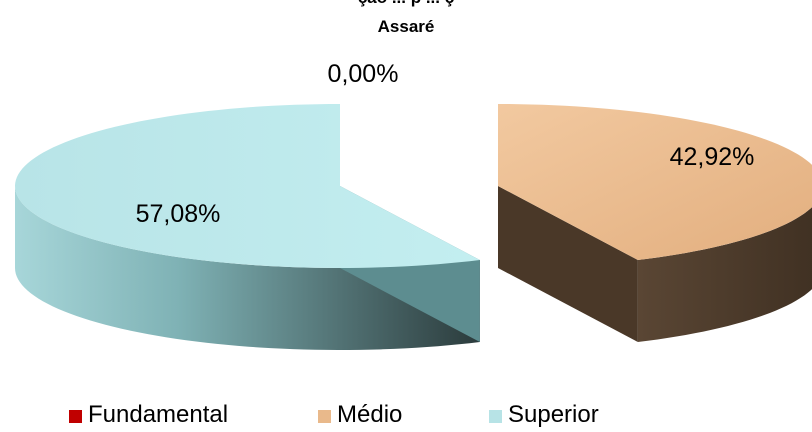 The image size is (812, 432). I want to click on legend-swatch-fundamental, so click(75, 416).